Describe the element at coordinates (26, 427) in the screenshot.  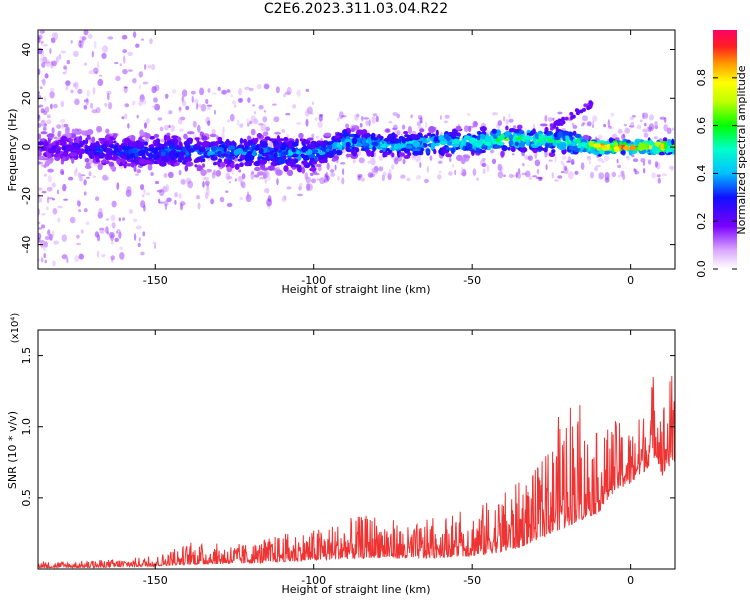
I see `y-tick-label: 1.0` at that location.